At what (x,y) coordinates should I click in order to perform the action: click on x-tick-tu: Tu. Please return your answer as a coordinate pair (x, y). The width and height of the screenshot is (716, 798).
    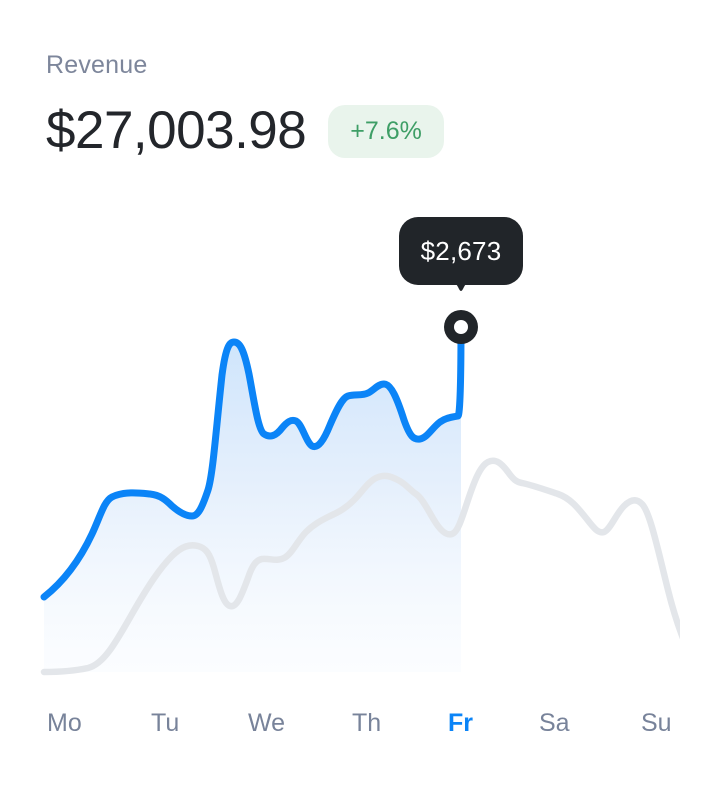
    Looking at the image, I should click on (165, 723).